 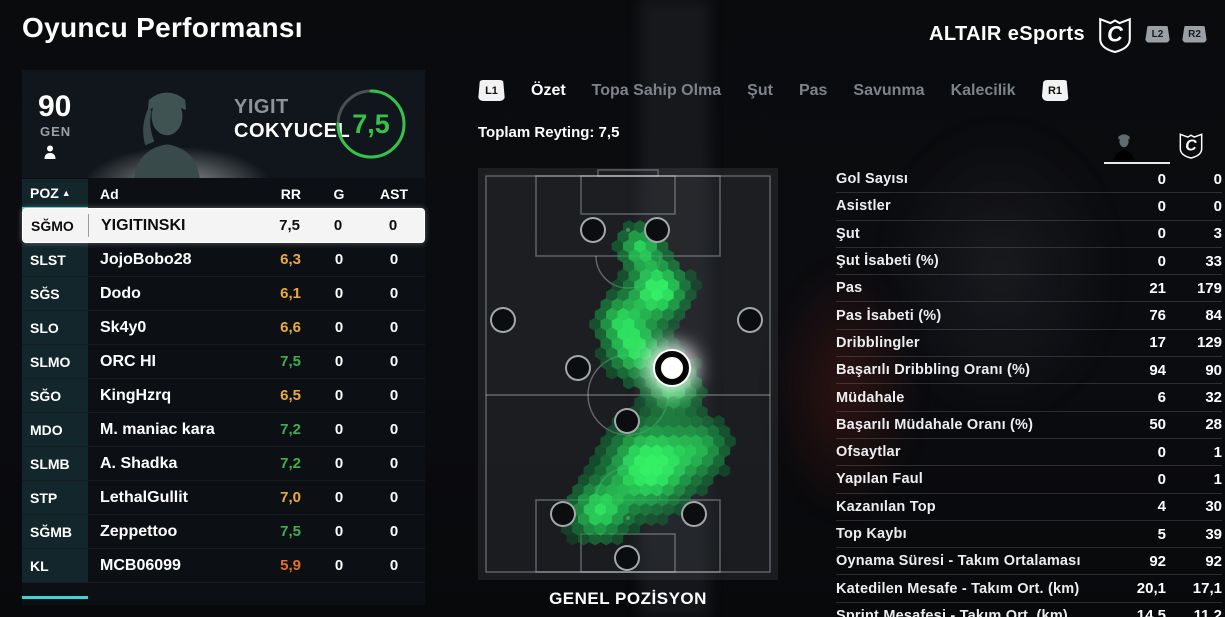 What do you see at coordinates (1217, 479) in the screenshot?
I see `stat-club-value: 1` at bounding box center [1217, 479].